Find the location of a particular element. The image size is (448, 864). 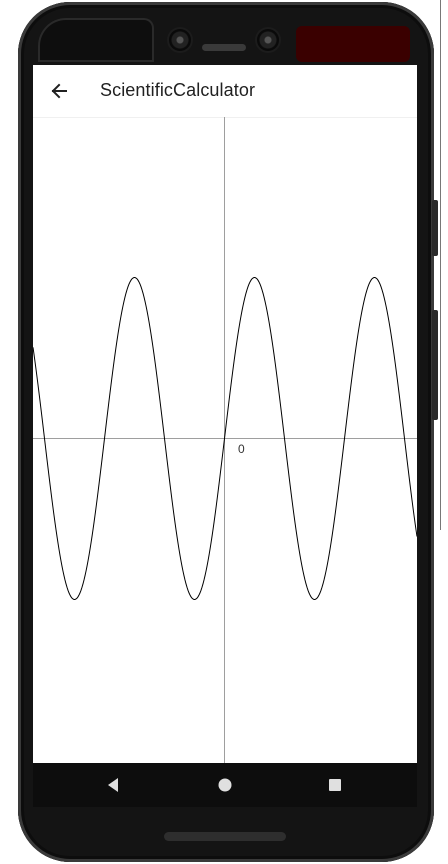

navigation-bar is located at coordinates (225, 785).